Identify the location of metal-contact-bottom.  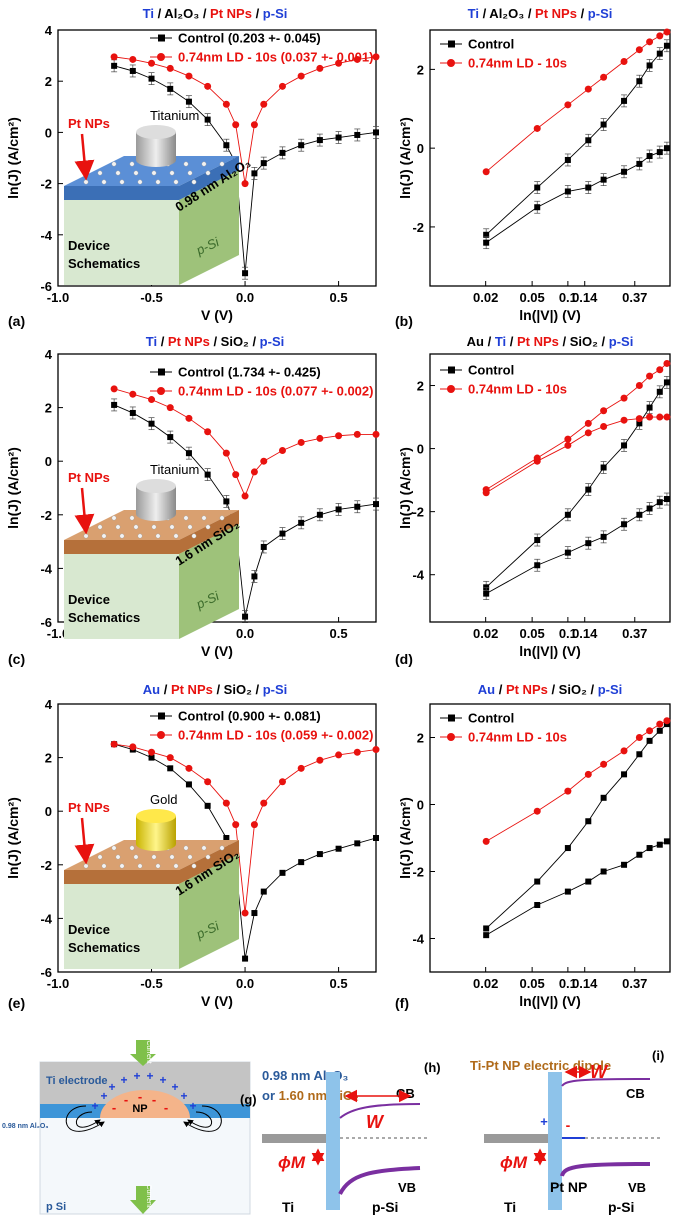
(156, 514).